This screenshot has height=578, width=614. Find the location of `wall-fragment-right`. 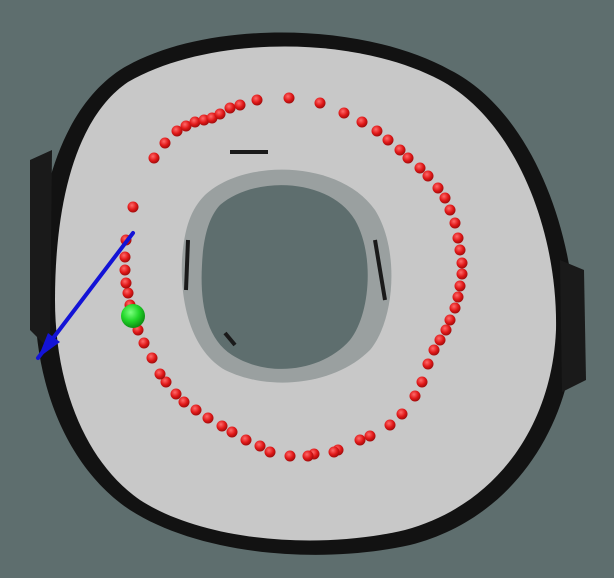

wall-fragment-right is located at coordinates (573, 326).